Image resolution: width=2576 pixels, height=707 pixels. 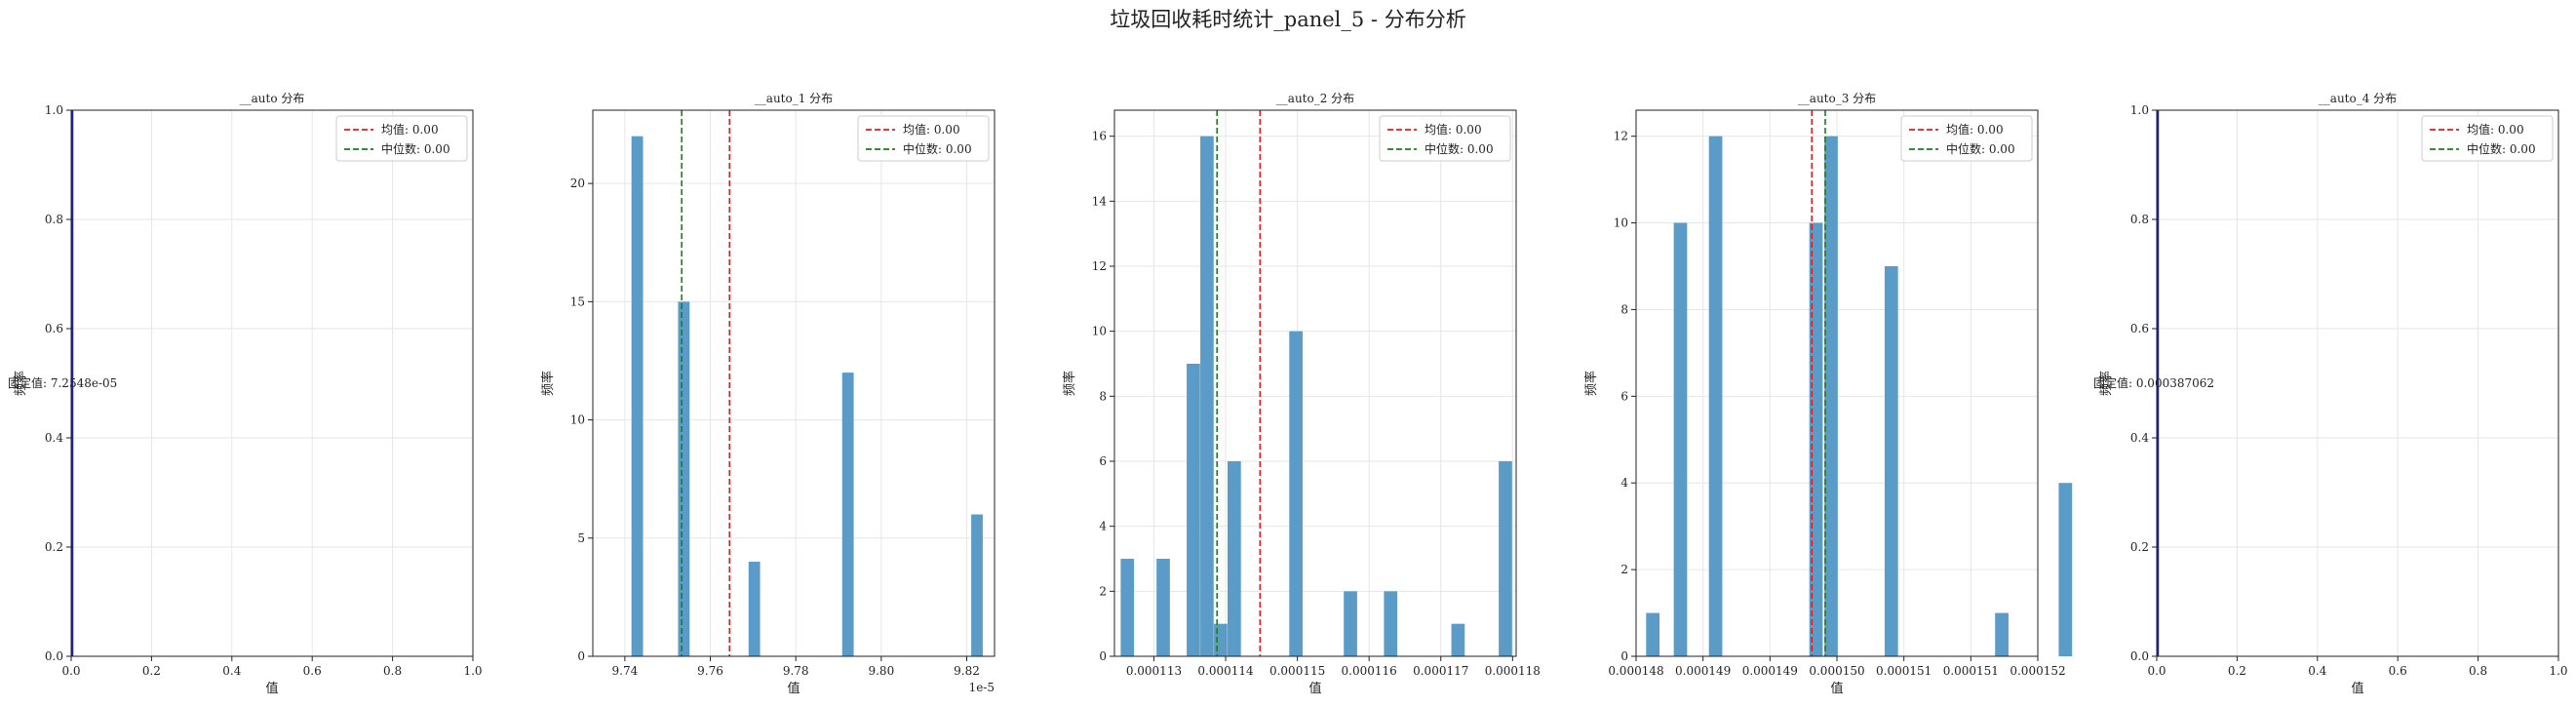 I want to click on x-tick-label: 0.000115, so click(x=1297, y=671).